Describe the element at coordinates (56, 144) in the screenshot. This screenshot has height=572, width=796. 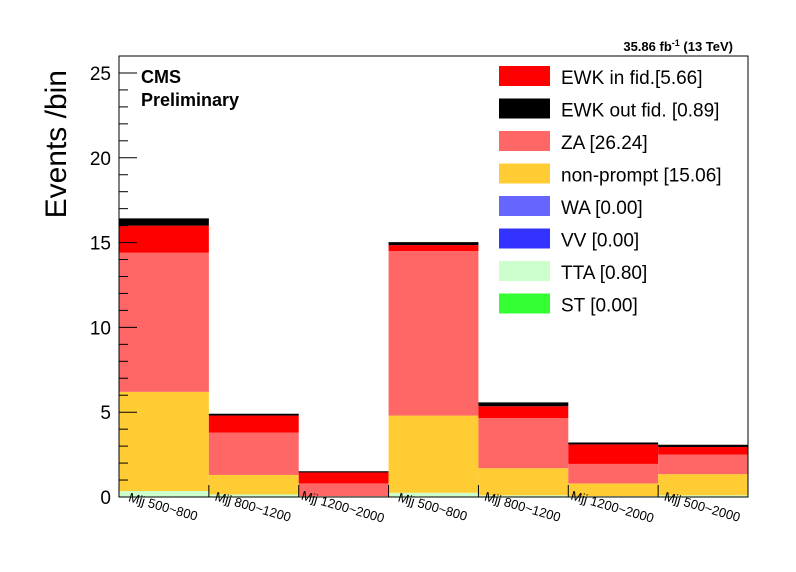
I see `y-axis-label: Events /bin` at that location.